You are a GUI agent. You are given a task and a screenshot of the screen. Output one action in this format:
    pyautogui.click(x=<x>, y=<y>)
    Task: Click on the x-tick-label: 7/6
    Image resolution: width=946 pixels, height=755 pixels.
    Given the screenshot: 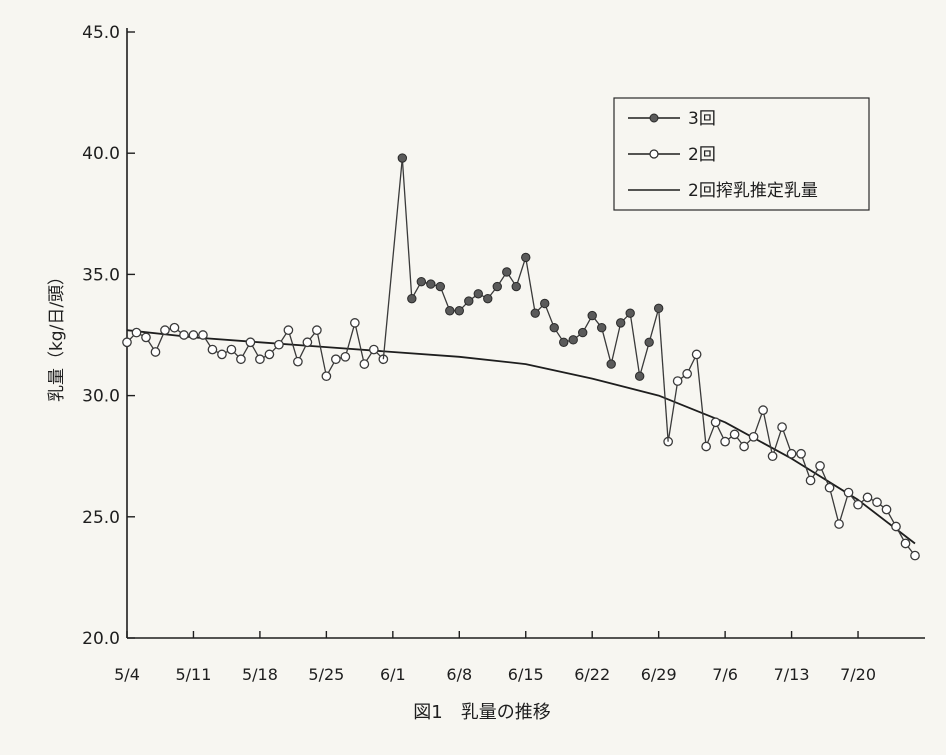 What is the action you would take?
    pyautogui.click(x=725, y=674)
    